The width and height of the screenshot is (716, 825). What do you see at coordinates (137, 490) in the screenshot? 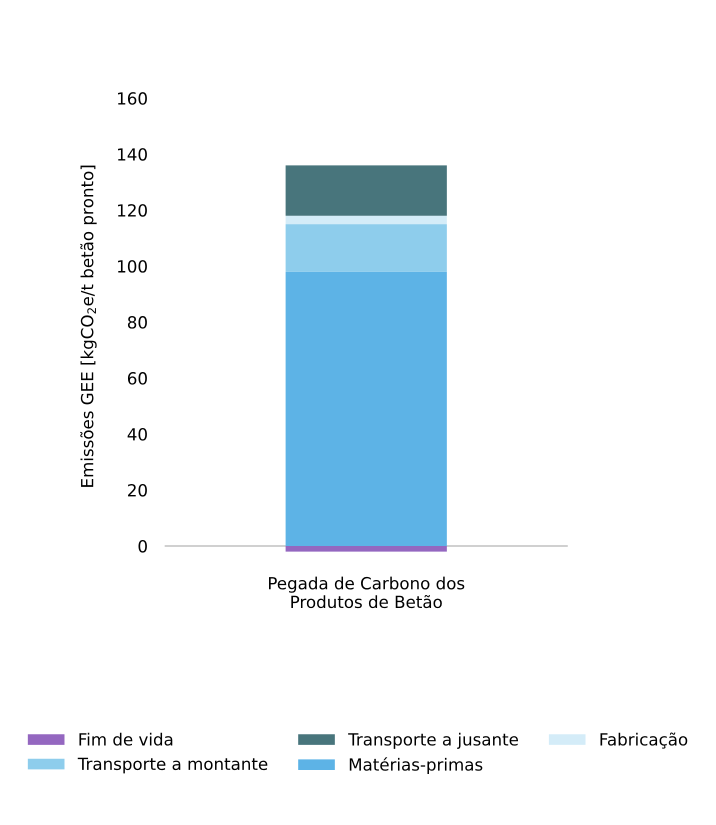
I see `y-tick-label: 20` at bounding box center [137, 490].